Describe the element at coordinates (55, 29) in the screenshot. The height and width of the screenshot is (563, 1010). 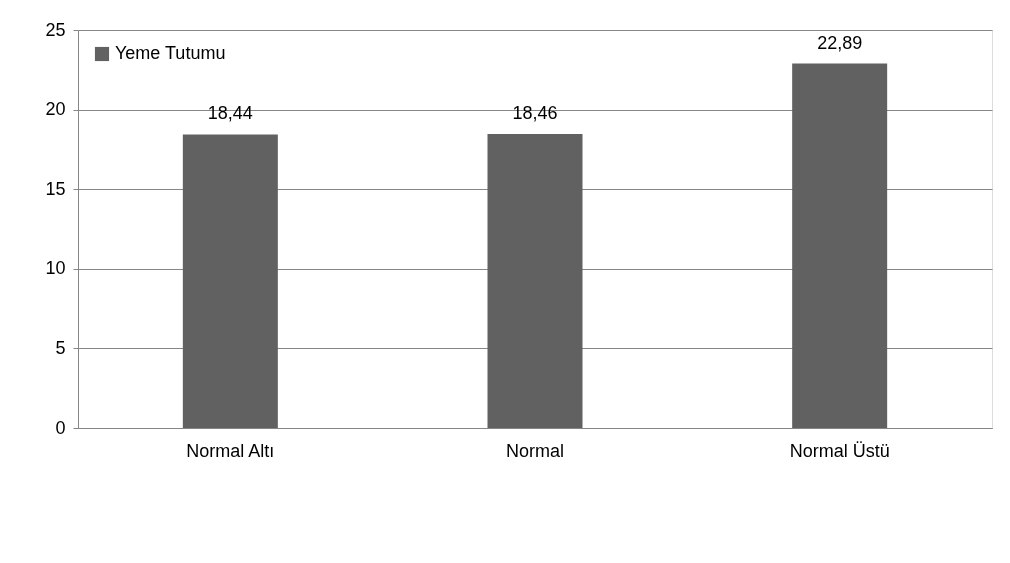
I see `y-tick-label: 25` at that location.